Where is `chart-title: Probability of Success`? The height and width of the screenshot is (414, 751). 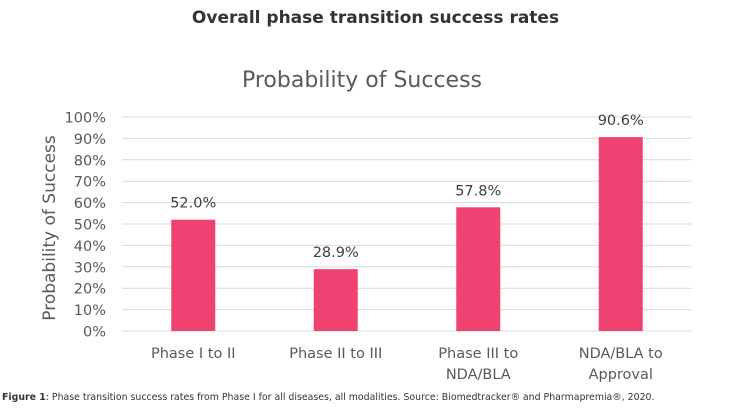 chart-title: Probability of Success is located at coordinates (362, 80).